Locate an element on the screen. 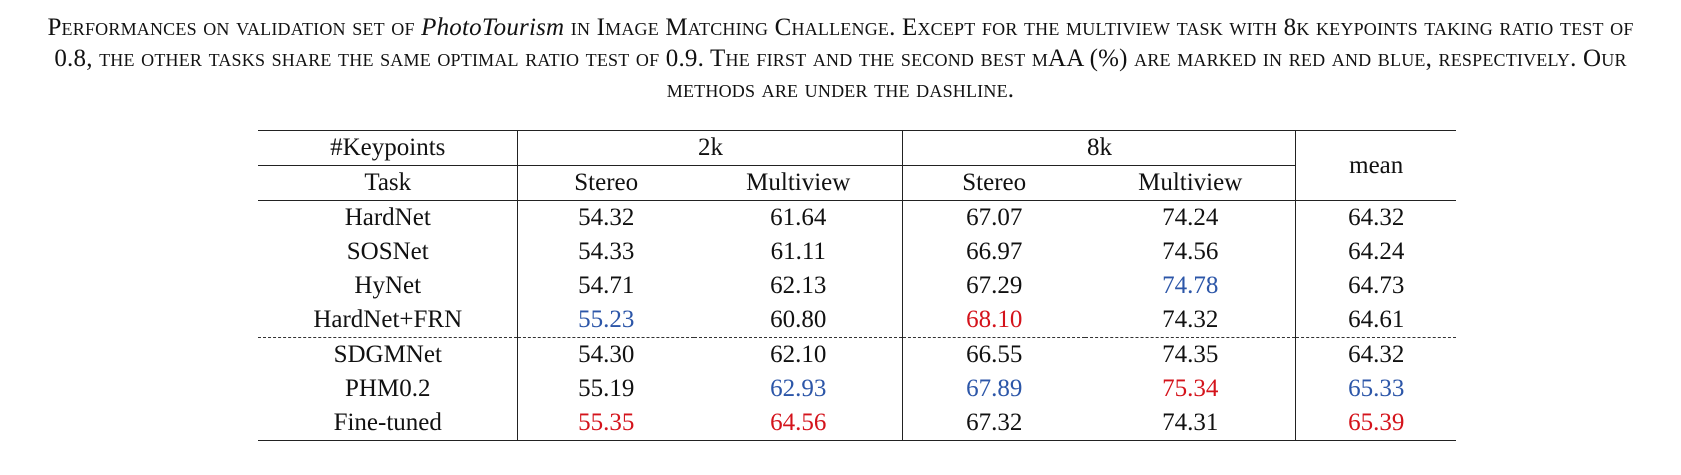  value-cell-best: 68.10 is located at coordinates (994, 319).